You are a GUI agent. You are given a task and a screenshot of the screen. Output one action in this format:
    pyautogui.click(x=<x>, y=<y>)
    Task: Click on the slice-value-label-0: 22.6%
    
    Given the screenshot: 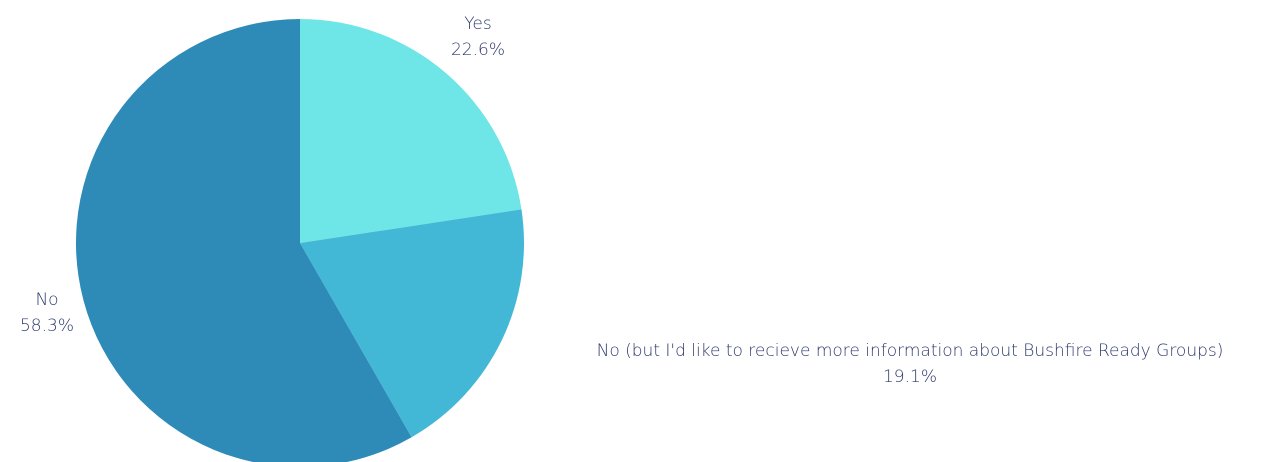 What is the action you would take?
    pyautogui.click(x=478, y=50)
    